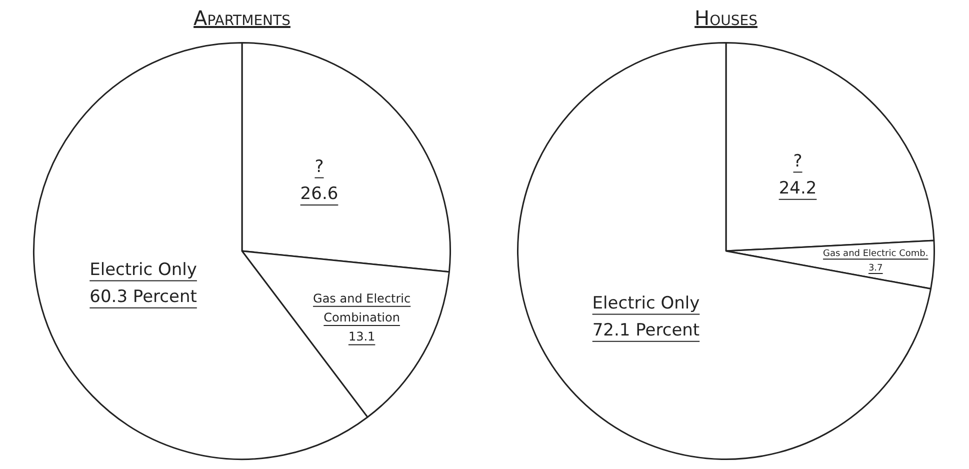 This screenshot has width=969, height=469. I want to click on data-label: 3.7, so click(875, 268).